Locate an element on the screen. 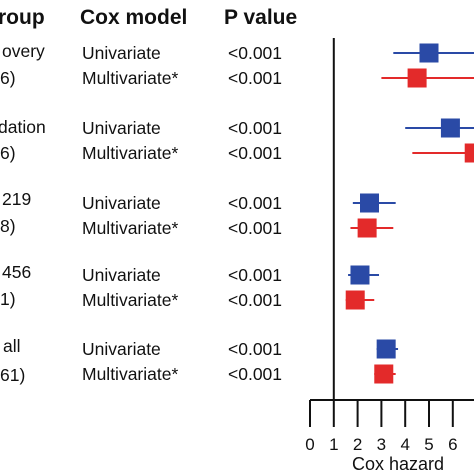 Image resolution: width=474 pixels, height=474 pixels. group-3-line2: 8) is located at coordinates (8, 226).